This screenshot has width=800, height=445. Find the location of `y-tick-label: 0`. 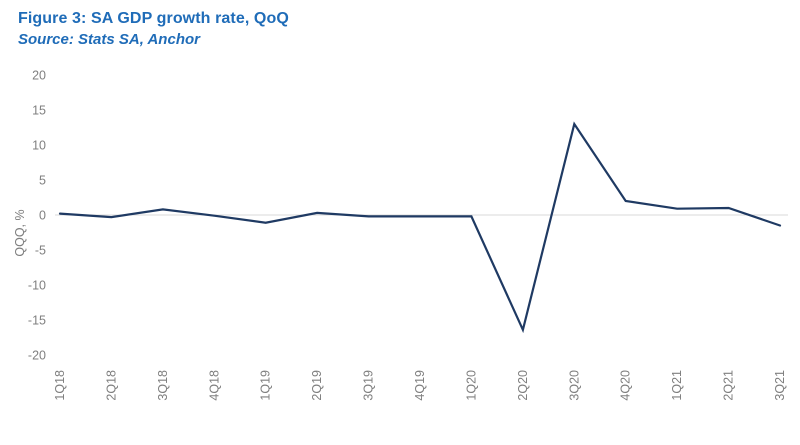

y-tick-label: 0 is located at coordinates (42, 216).